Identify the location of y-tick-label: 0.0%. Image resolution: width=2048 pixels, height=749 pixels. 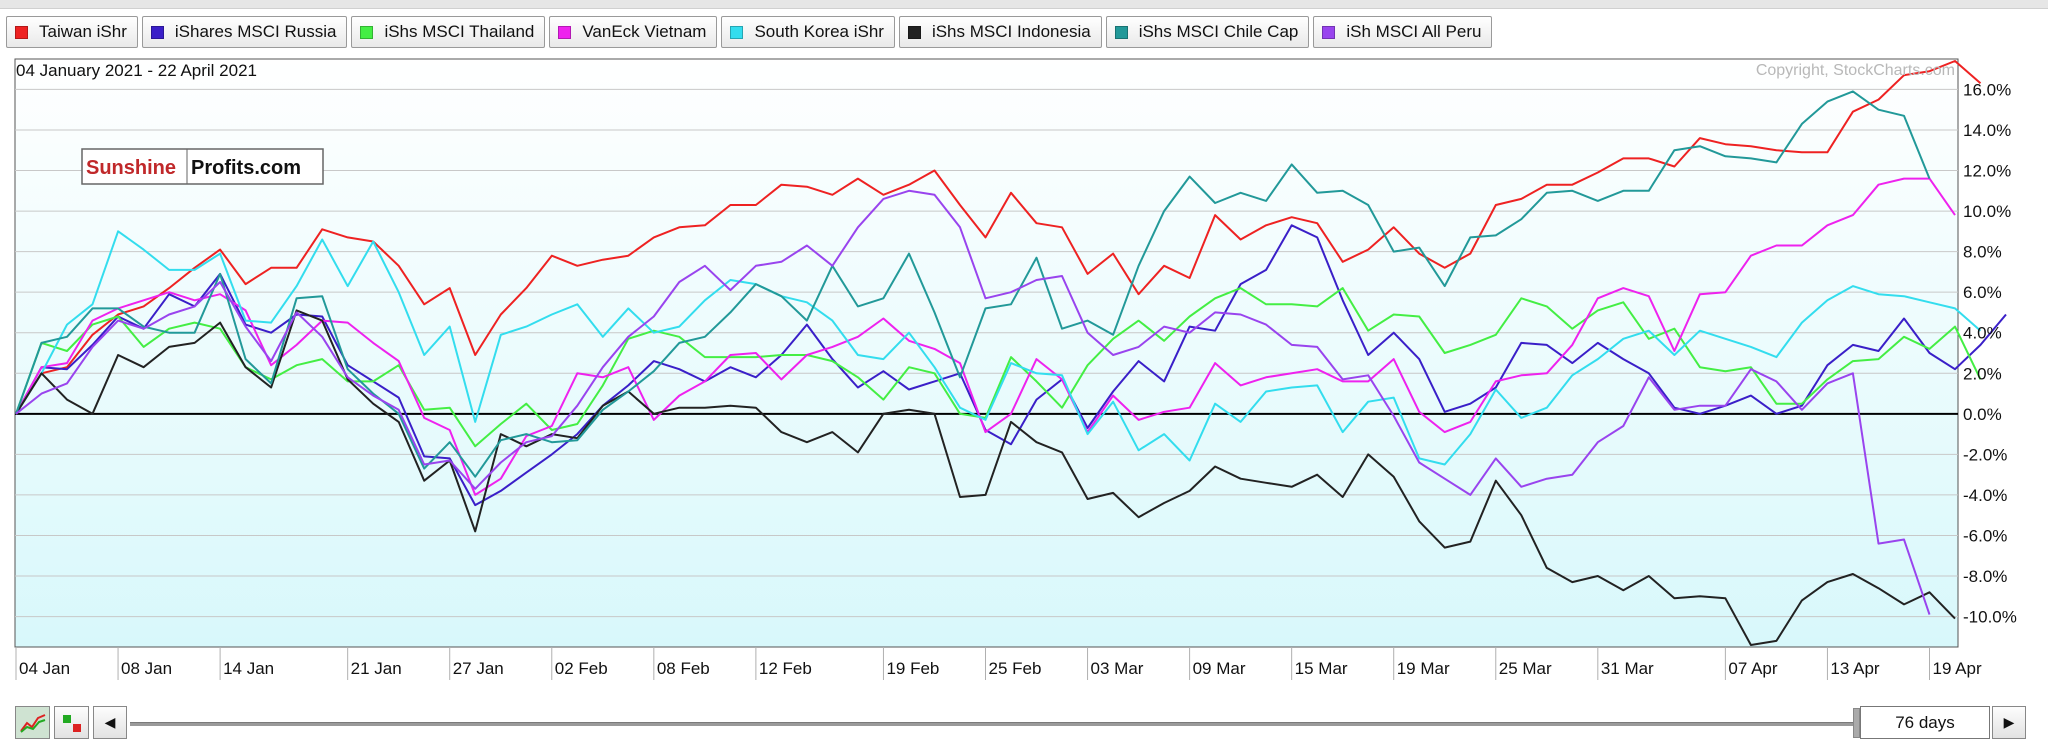
(1982, 414).